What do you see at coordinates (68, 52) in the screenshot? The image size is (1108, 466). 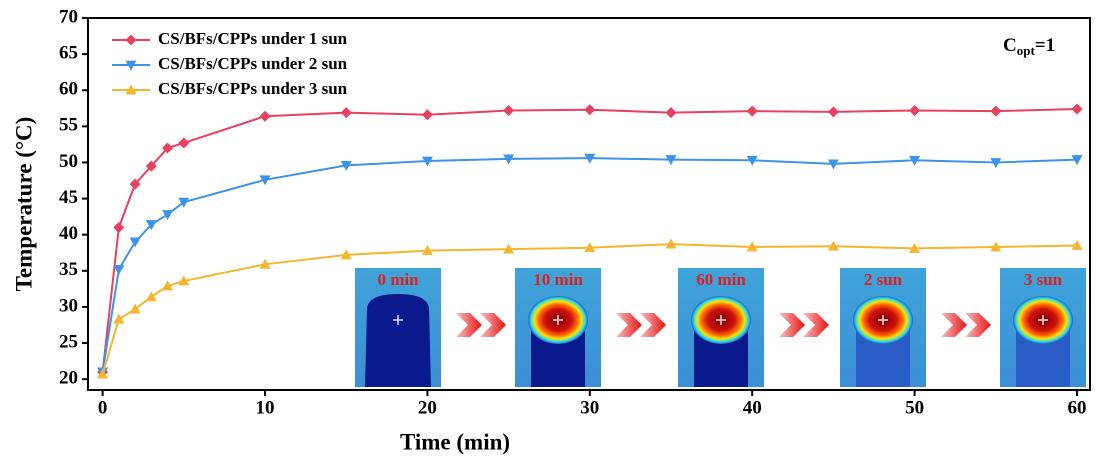 I see `y-tick-label: 65` at bounding box center [68, 52].